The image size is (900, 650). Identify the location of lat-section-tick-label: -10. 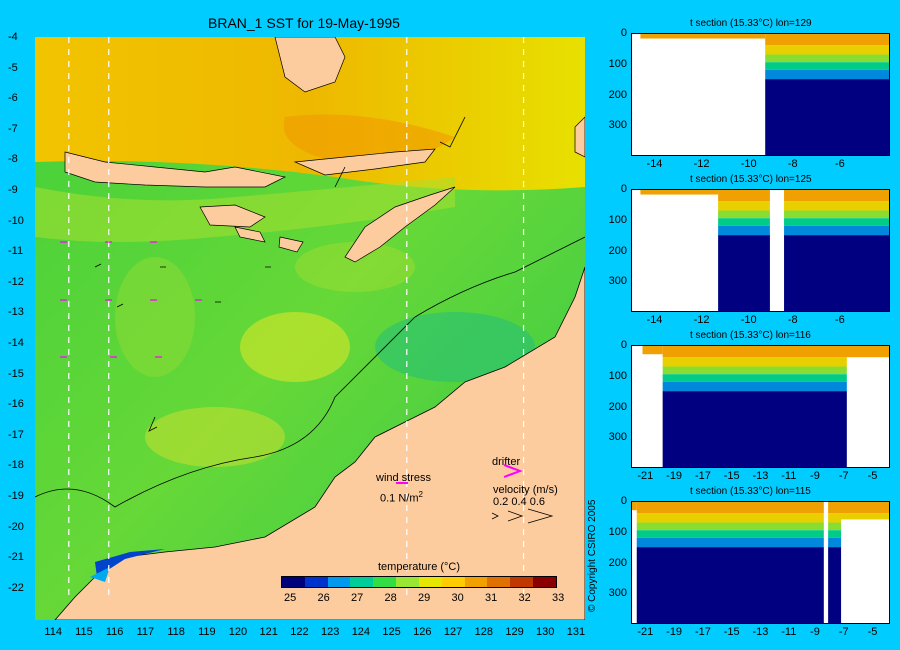
(748, 320).